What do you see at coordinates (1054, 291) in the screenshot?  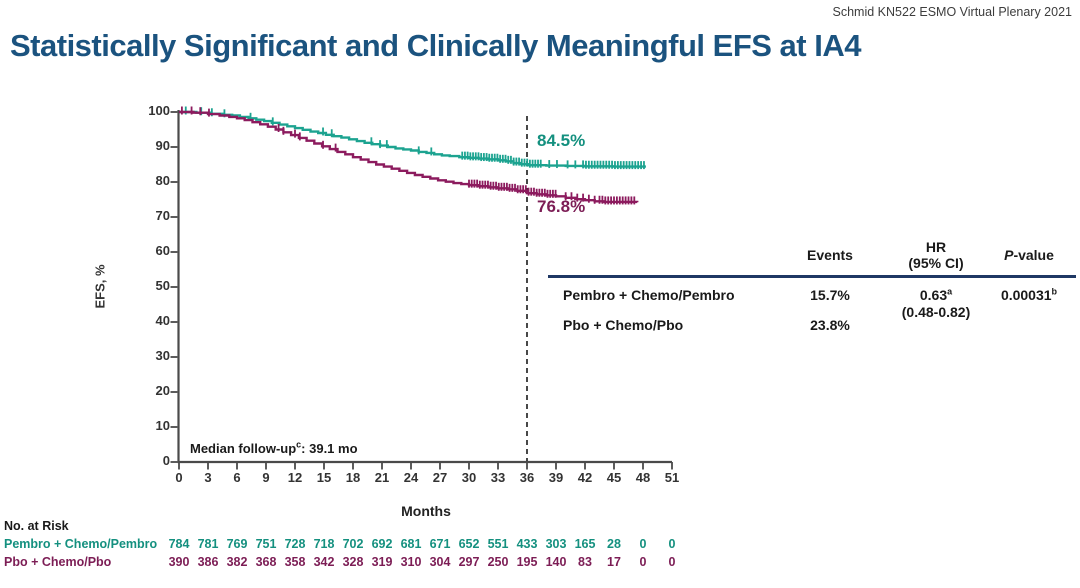 I see `p-footnote-marker: b` at bounding box center [1054, 291].